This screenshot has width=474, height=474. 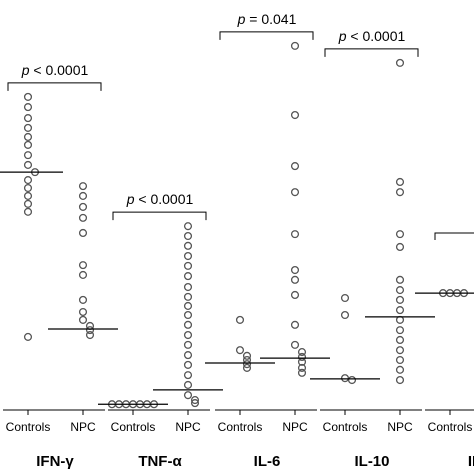 I want to click on group-label: TNF-α, so click(x=160, y=461).